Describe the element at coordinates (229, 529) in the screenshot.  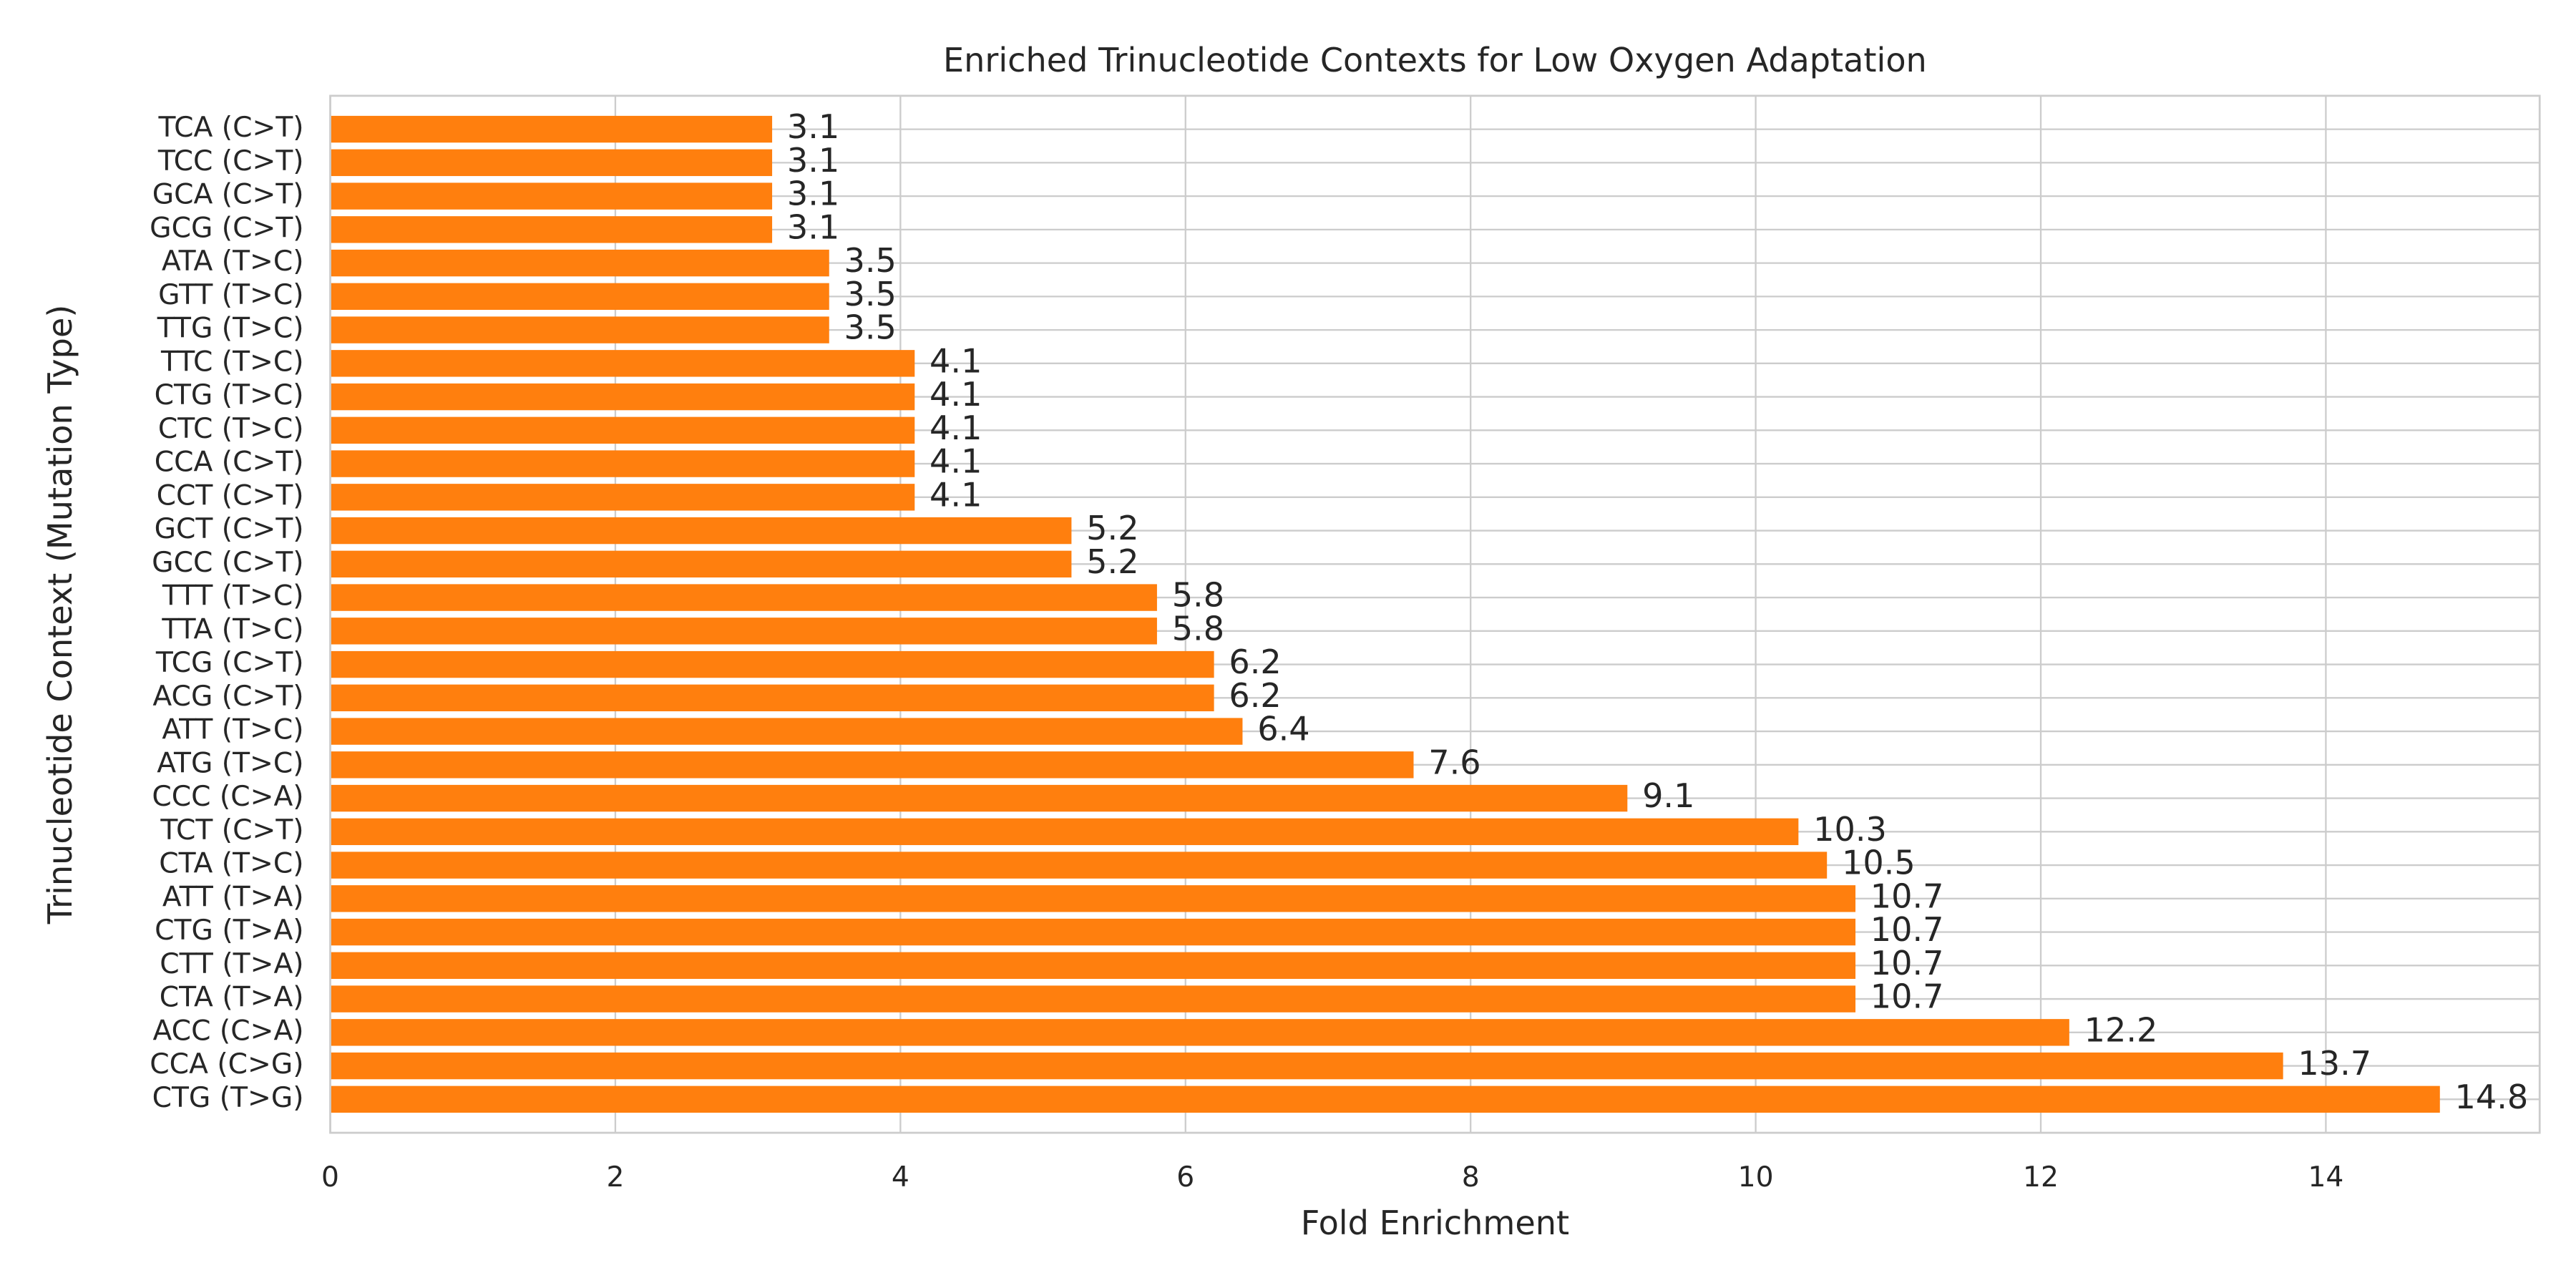
I see `y-tick-label: GCT (C>T)` at that location.